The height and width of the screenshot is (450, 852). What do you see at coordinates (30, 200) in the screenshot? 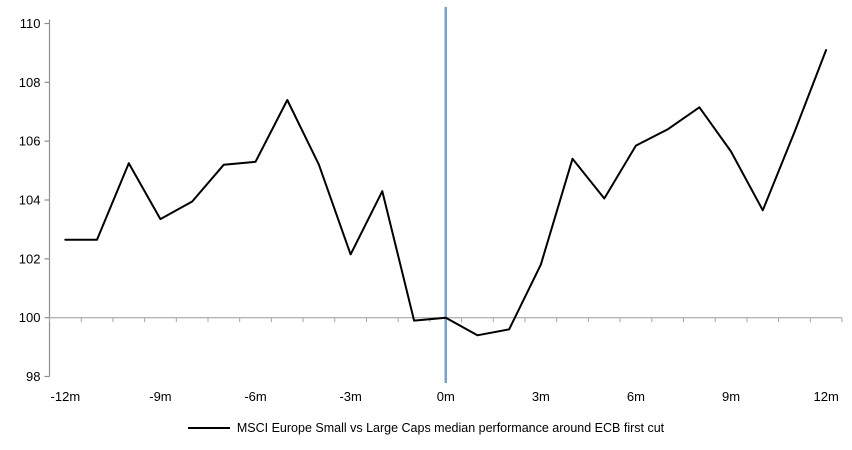
I see `y-axis-label: 104` at bounding box center [30, 200].